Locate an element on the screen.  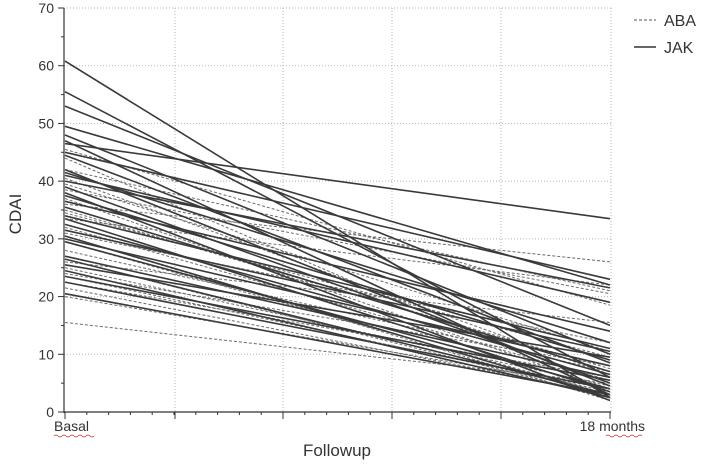
legend: ABA JAK is located at coordinates (665, 35).